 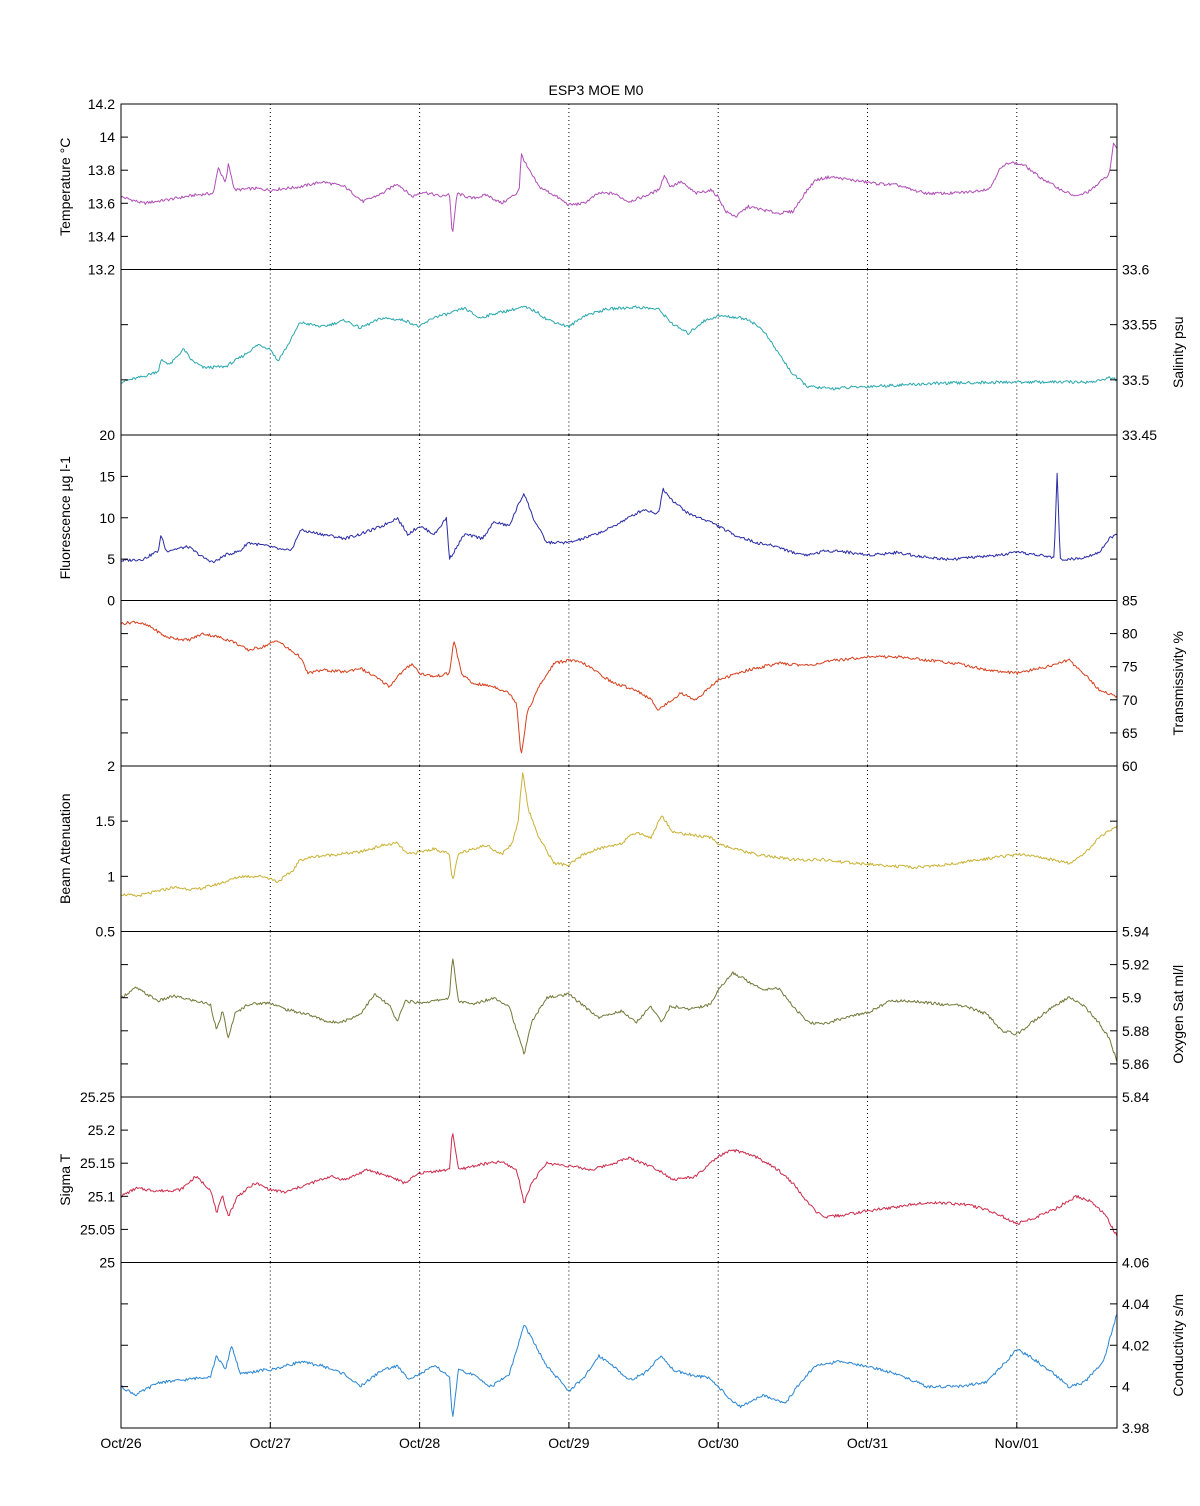 What do you see at coordinates (1132, 998) in the screenshot?
I see `y-tick-label: 5.9` at bounding box center [1132, 998].